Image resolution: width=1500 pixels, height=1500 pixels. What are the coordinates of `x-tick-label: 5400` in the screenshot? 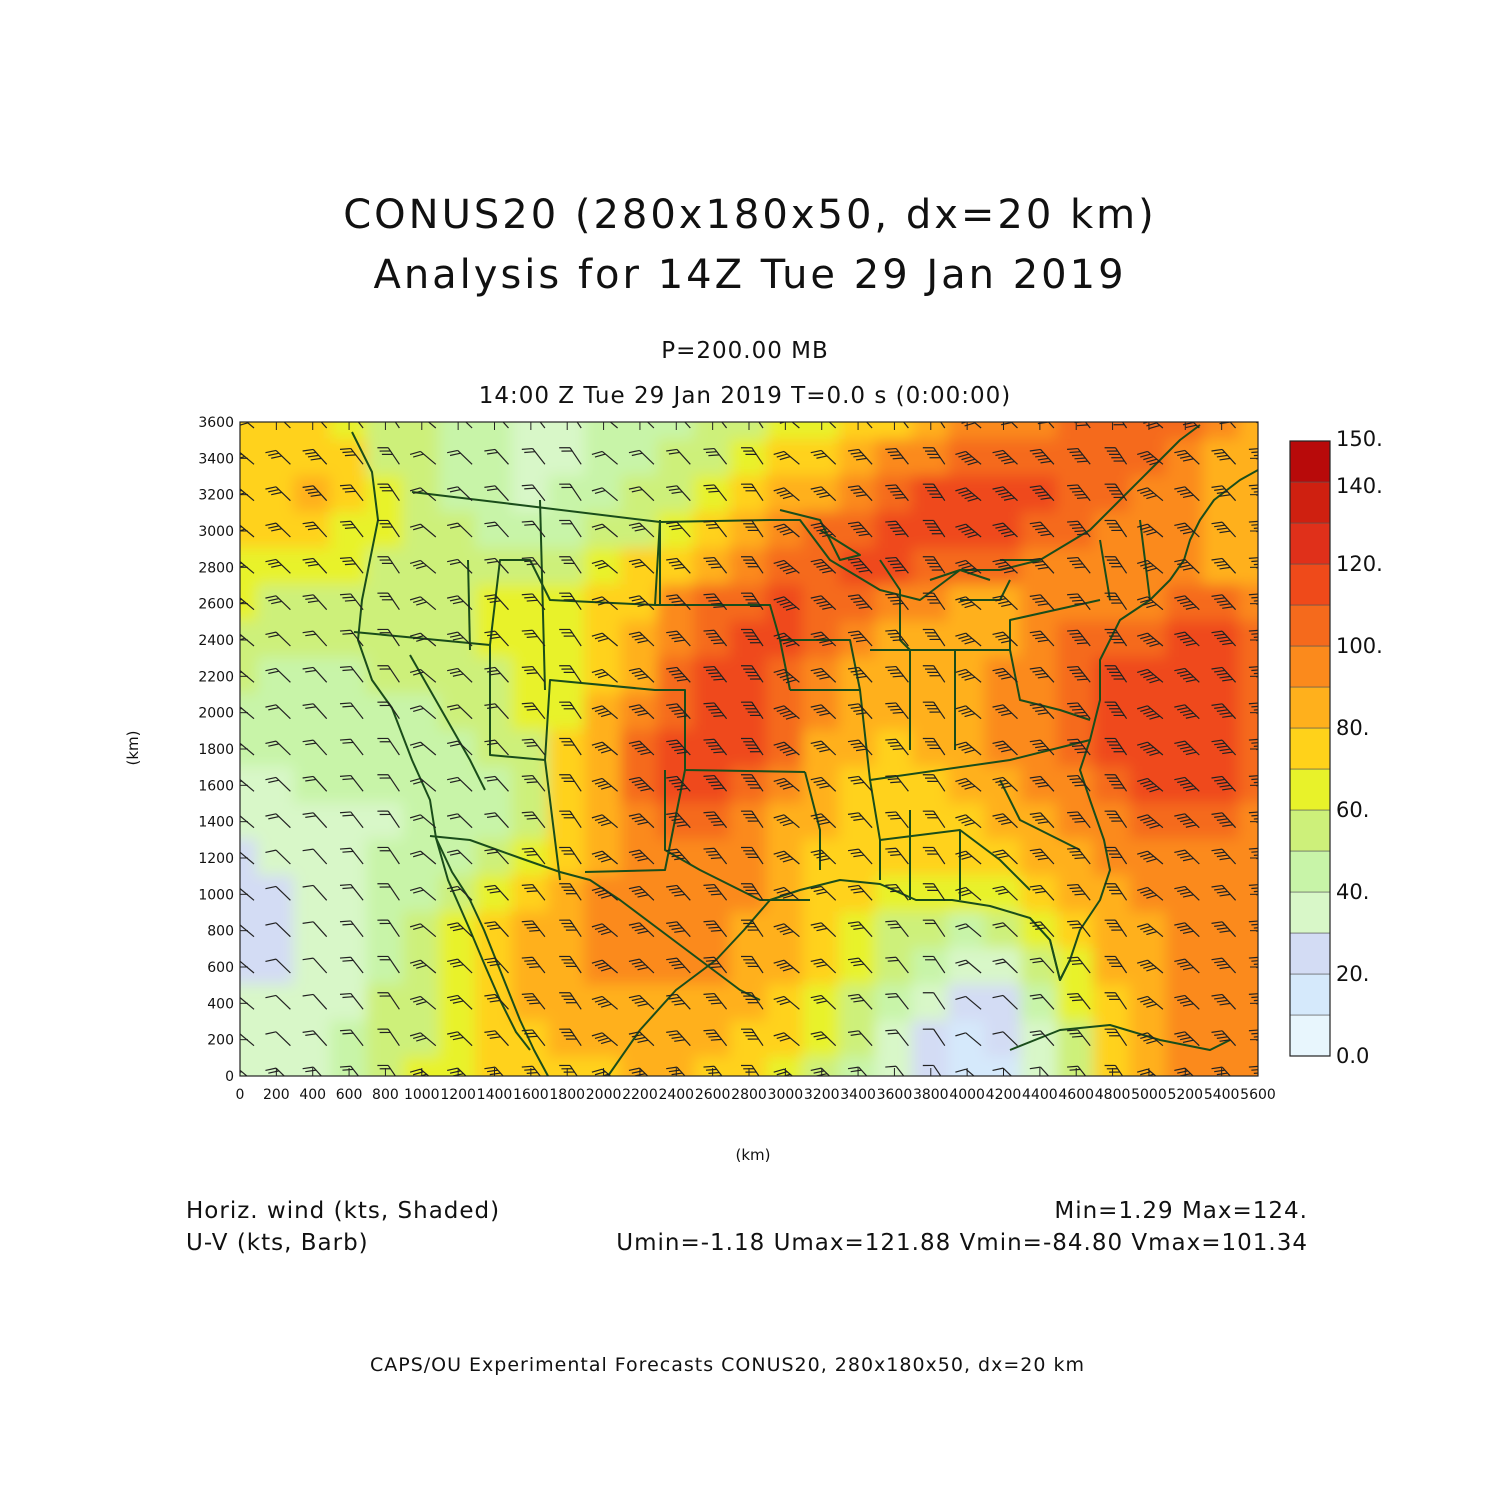 It's located at (1222, 1095).